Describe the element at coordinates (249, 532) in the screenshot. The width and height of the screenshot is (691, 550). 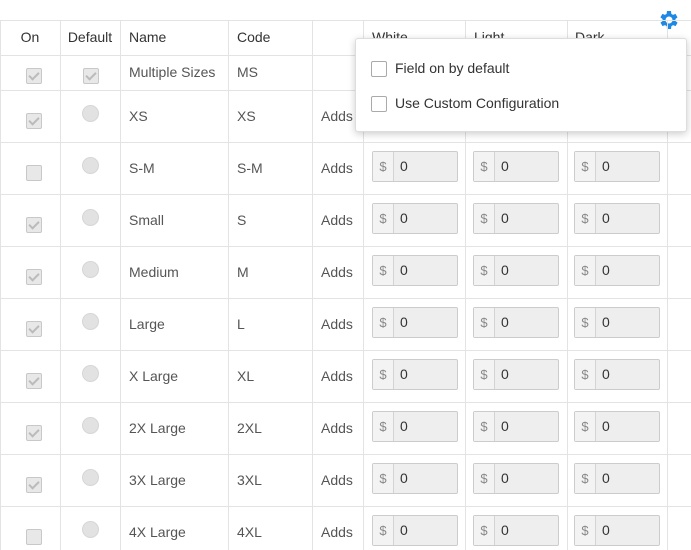
I see `size-code: 4XL` at that location.